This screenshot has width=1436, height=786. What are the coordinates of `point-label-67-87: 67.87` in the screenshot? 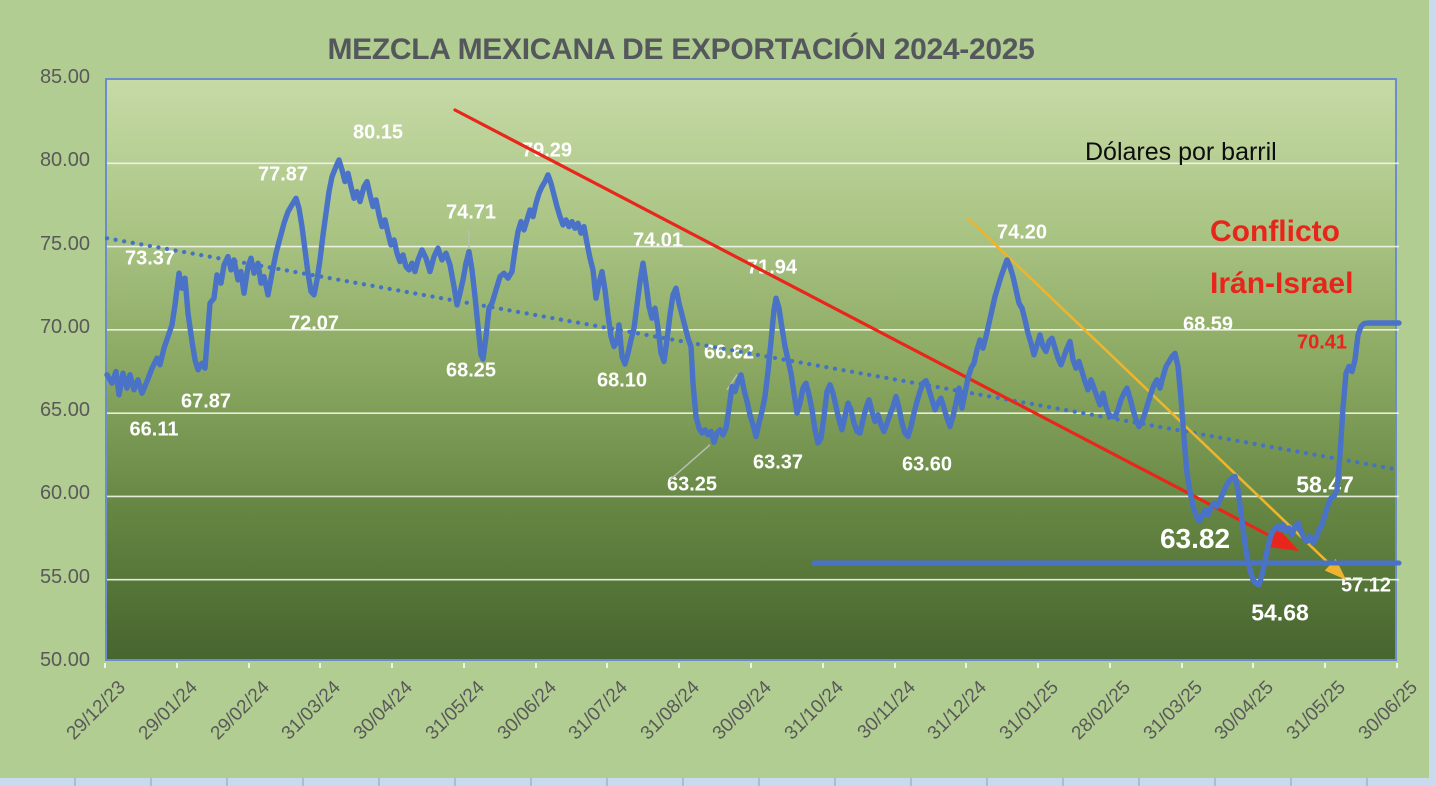 It's located at (206, 401).